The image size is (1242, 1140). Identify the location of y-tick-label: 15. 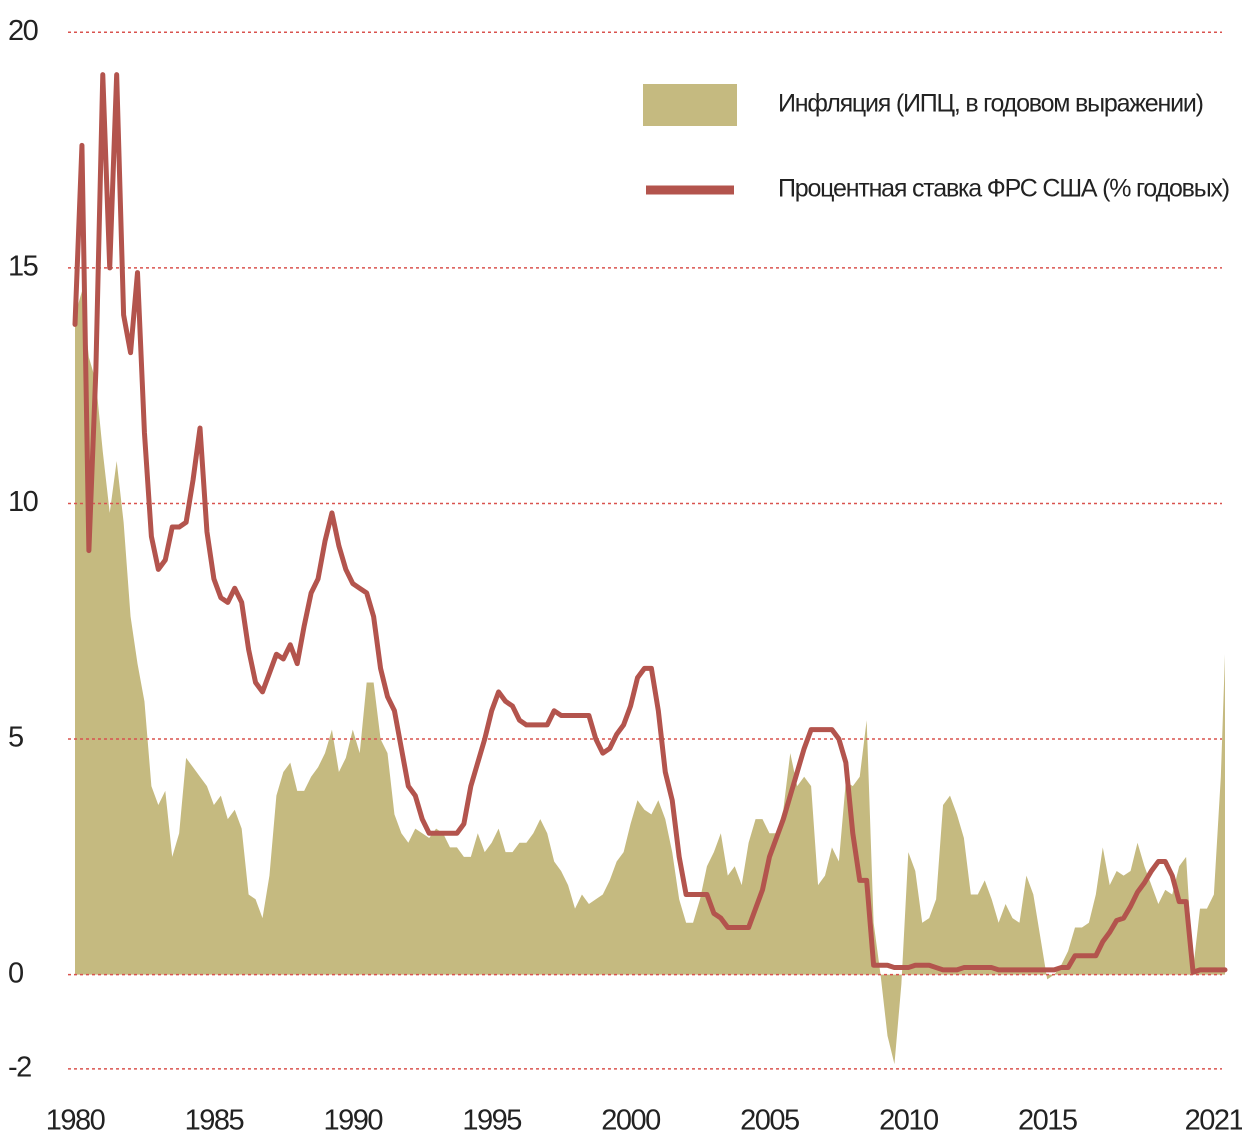
(23, 267).